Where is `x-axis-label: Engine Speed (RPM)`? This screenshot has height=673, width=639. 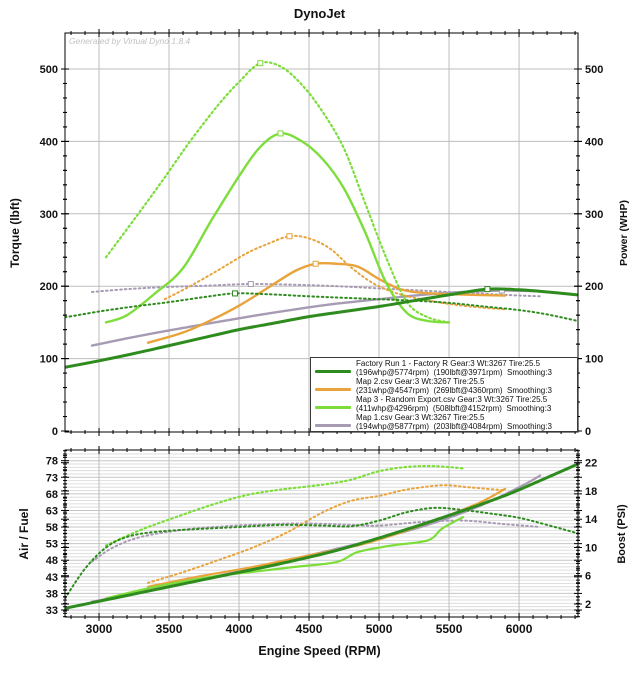 x-axis-label: Engine Speed (RPM) is located at coordinates (319, 651).